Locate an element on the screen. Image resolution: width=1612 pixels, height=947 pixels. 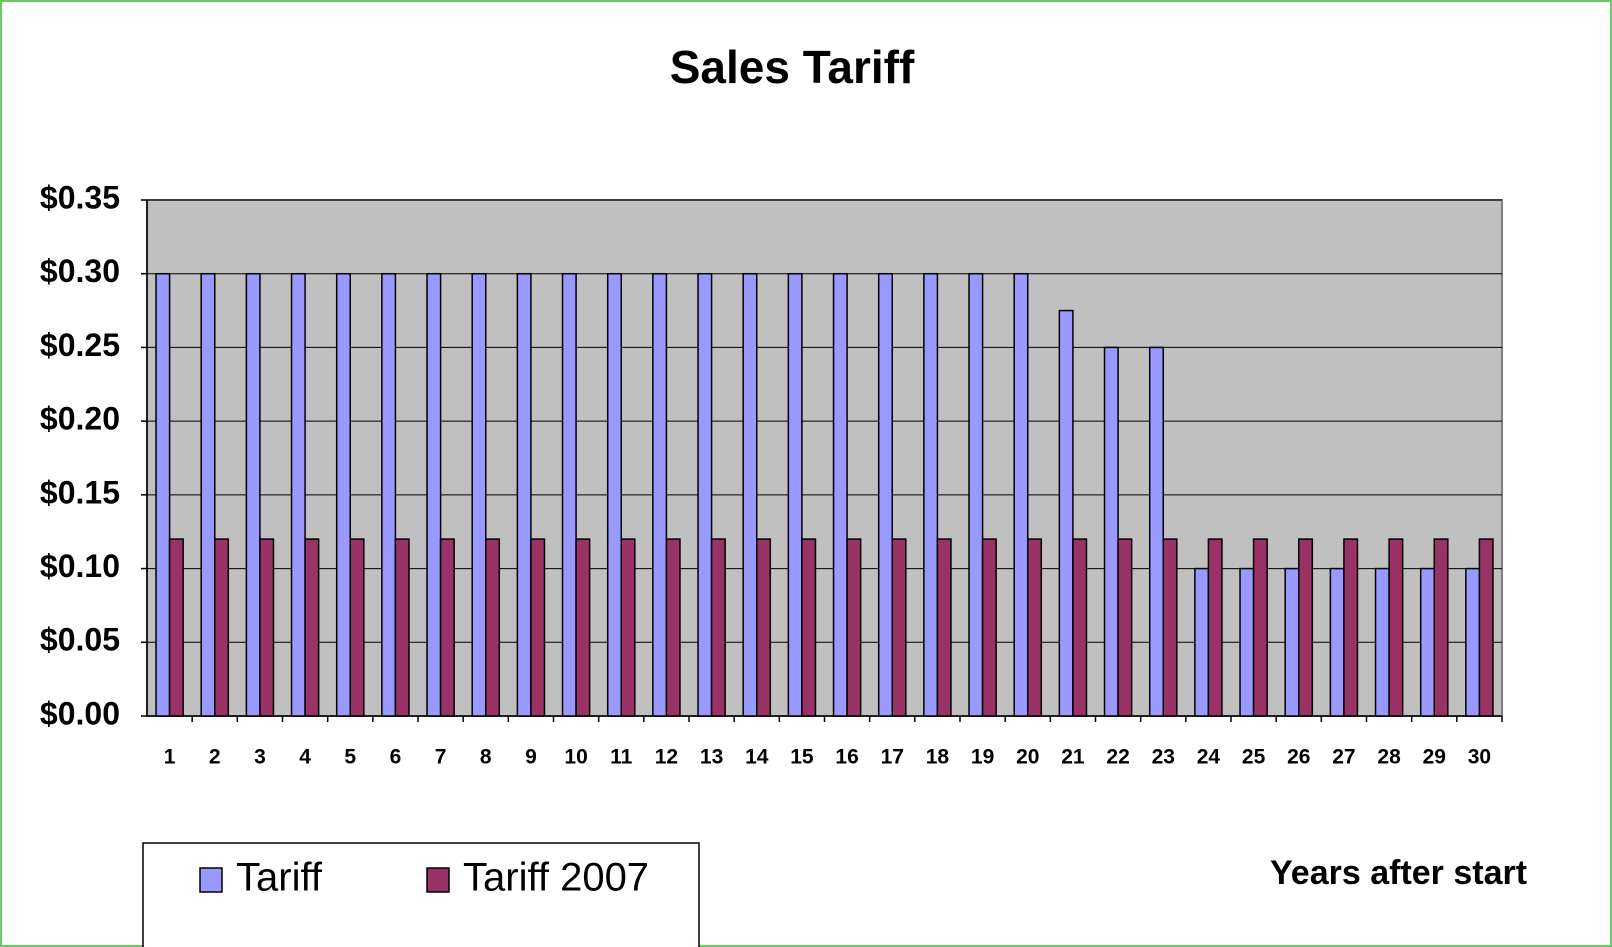
x-tick-label: 16 is located at coordinates (846, 757).